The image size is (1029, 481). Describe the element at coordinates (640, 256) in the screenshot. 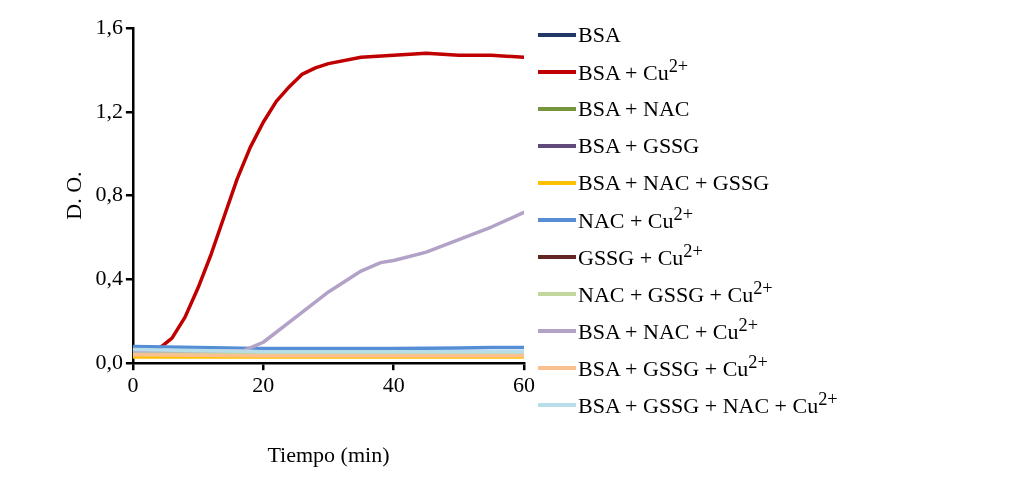

I see `legend-label: GSSG + Cu$^{2+}$` at that location.